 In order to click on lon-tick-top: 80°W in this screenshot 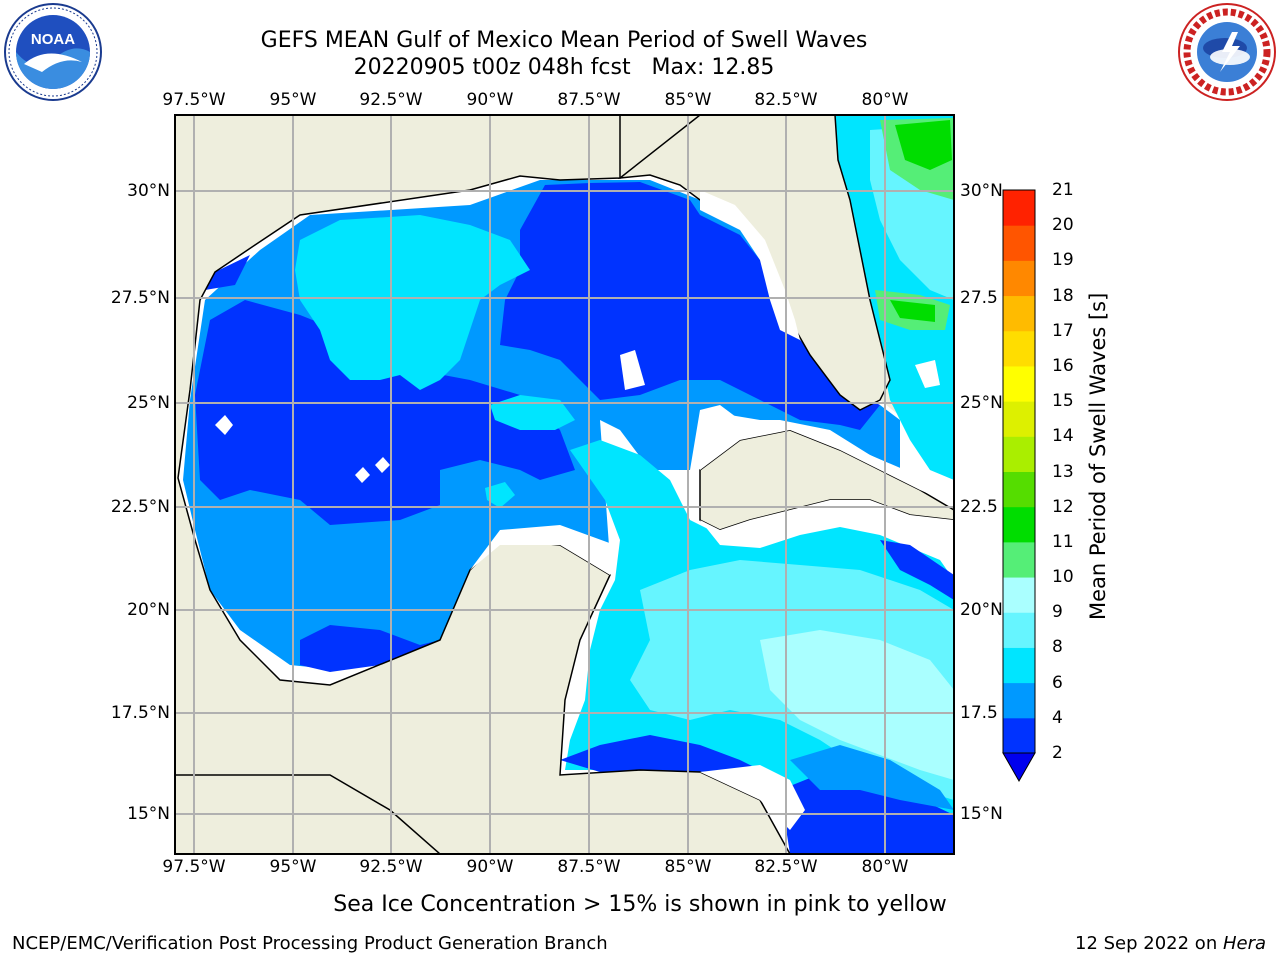, I will do `click(885, 100)`.